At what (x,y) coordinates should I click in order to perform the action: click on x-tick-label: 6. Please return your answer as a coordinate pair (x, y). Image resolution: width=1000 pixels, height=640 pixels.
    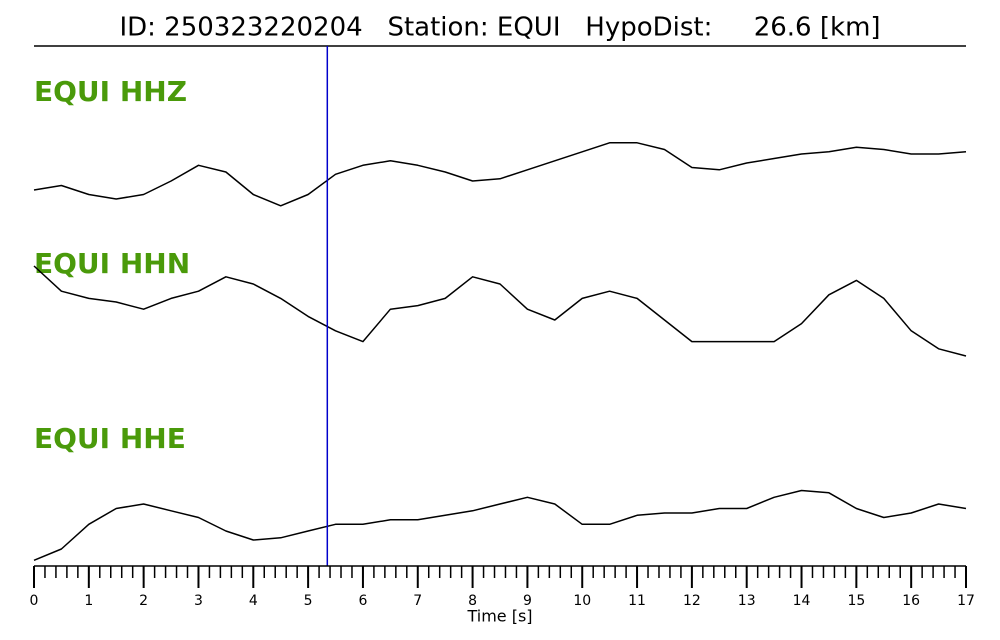
    Looking at the image, I should click on (362, 601).